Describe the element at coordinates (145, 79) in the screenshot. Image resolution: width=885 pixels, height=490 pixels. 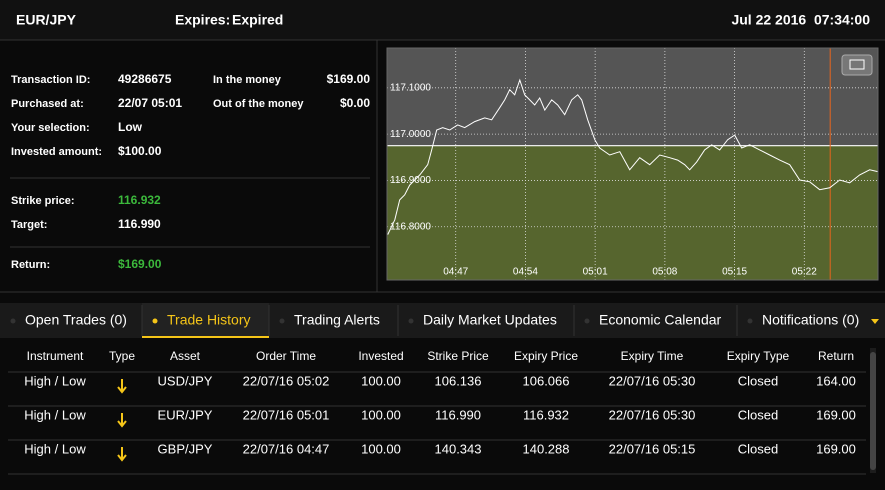
I see `detail-value: 49286675` at that location.